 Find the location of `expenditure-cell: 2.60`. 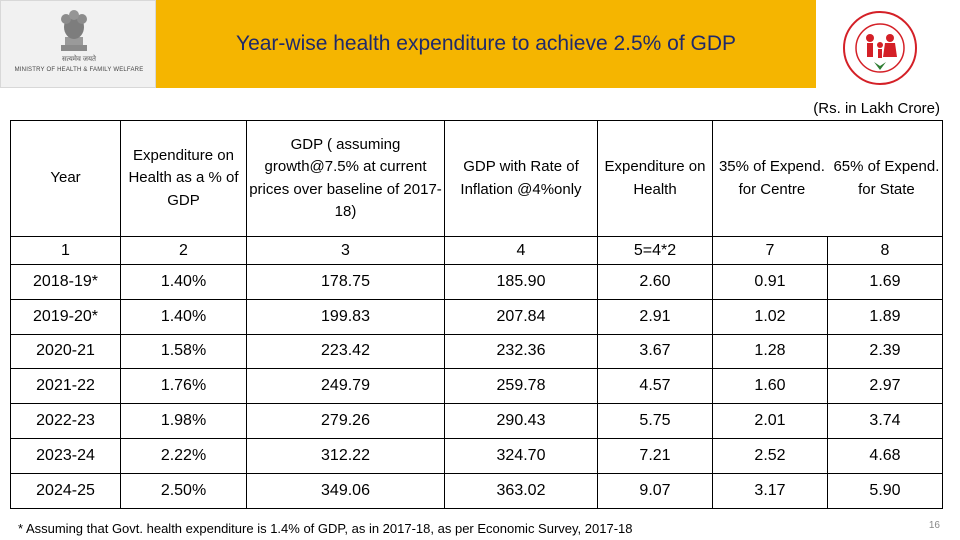

expenditure-cell: 2.60 is located at coordinates (655, 282).